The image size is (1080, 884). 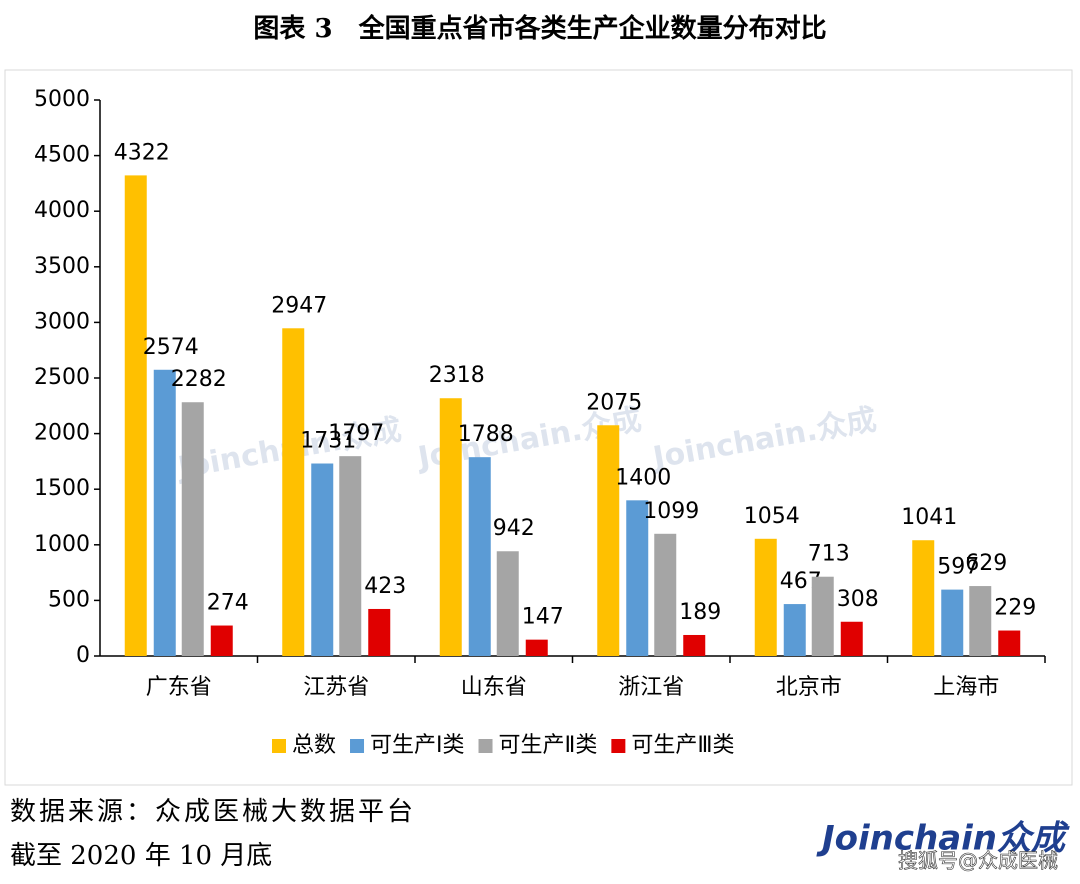 I want to click on data-label: 147, so click(x=543, y=617).